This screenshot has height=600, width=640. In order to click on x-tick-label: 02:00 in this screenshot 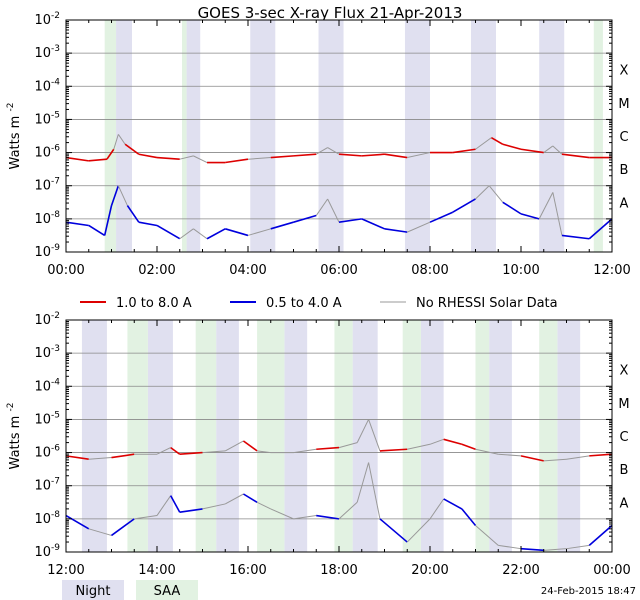, I will do `click(156, 270)`.